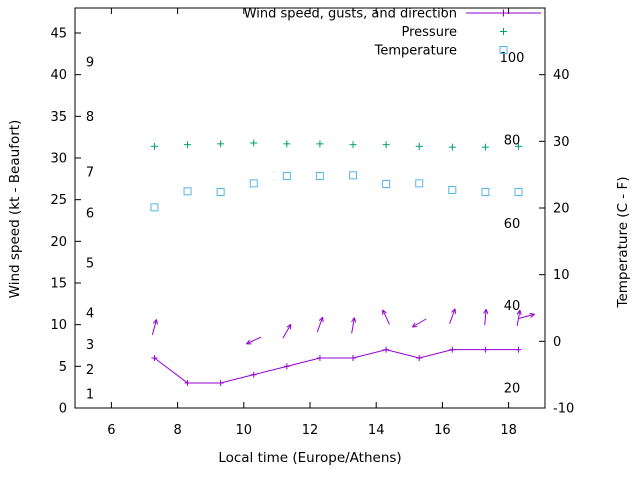 This screenshot has height=480, width=640. I want to click on y-left-tick-label: 30, so click(58, 159).